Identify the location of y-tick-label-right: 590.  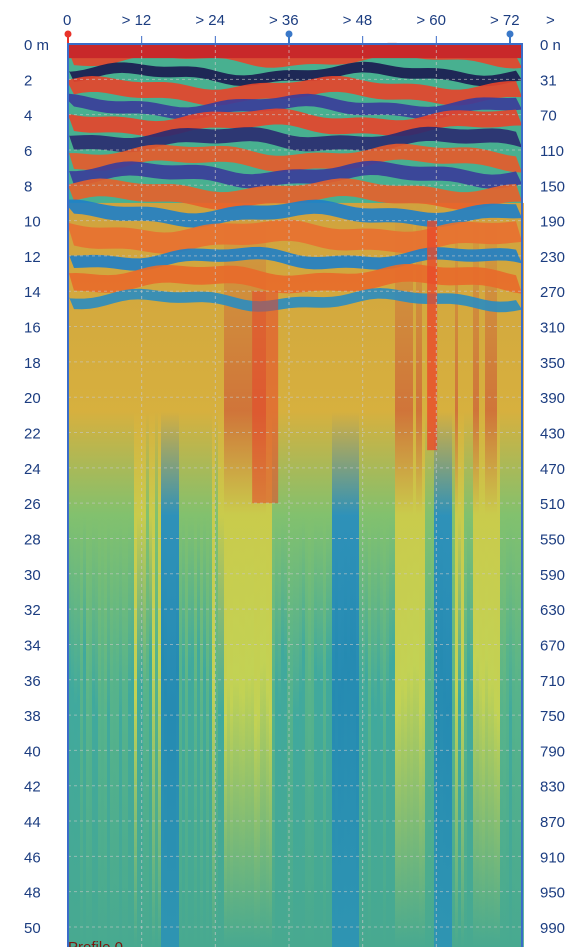
(552, 575).